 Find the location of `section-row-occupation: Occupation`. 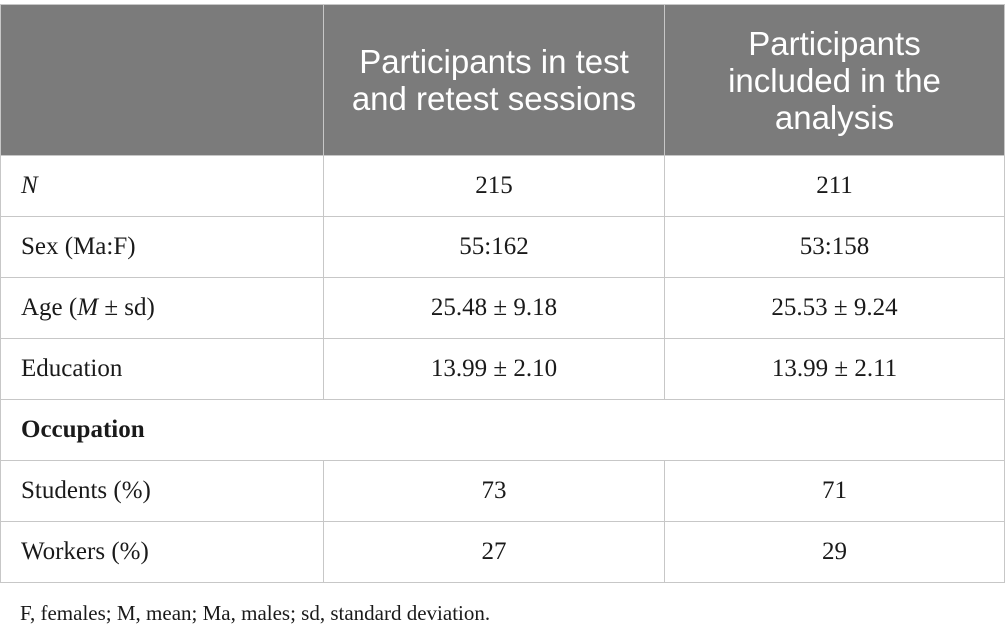

section-row-occupation: Occupation is located at coordinates (502, 430).